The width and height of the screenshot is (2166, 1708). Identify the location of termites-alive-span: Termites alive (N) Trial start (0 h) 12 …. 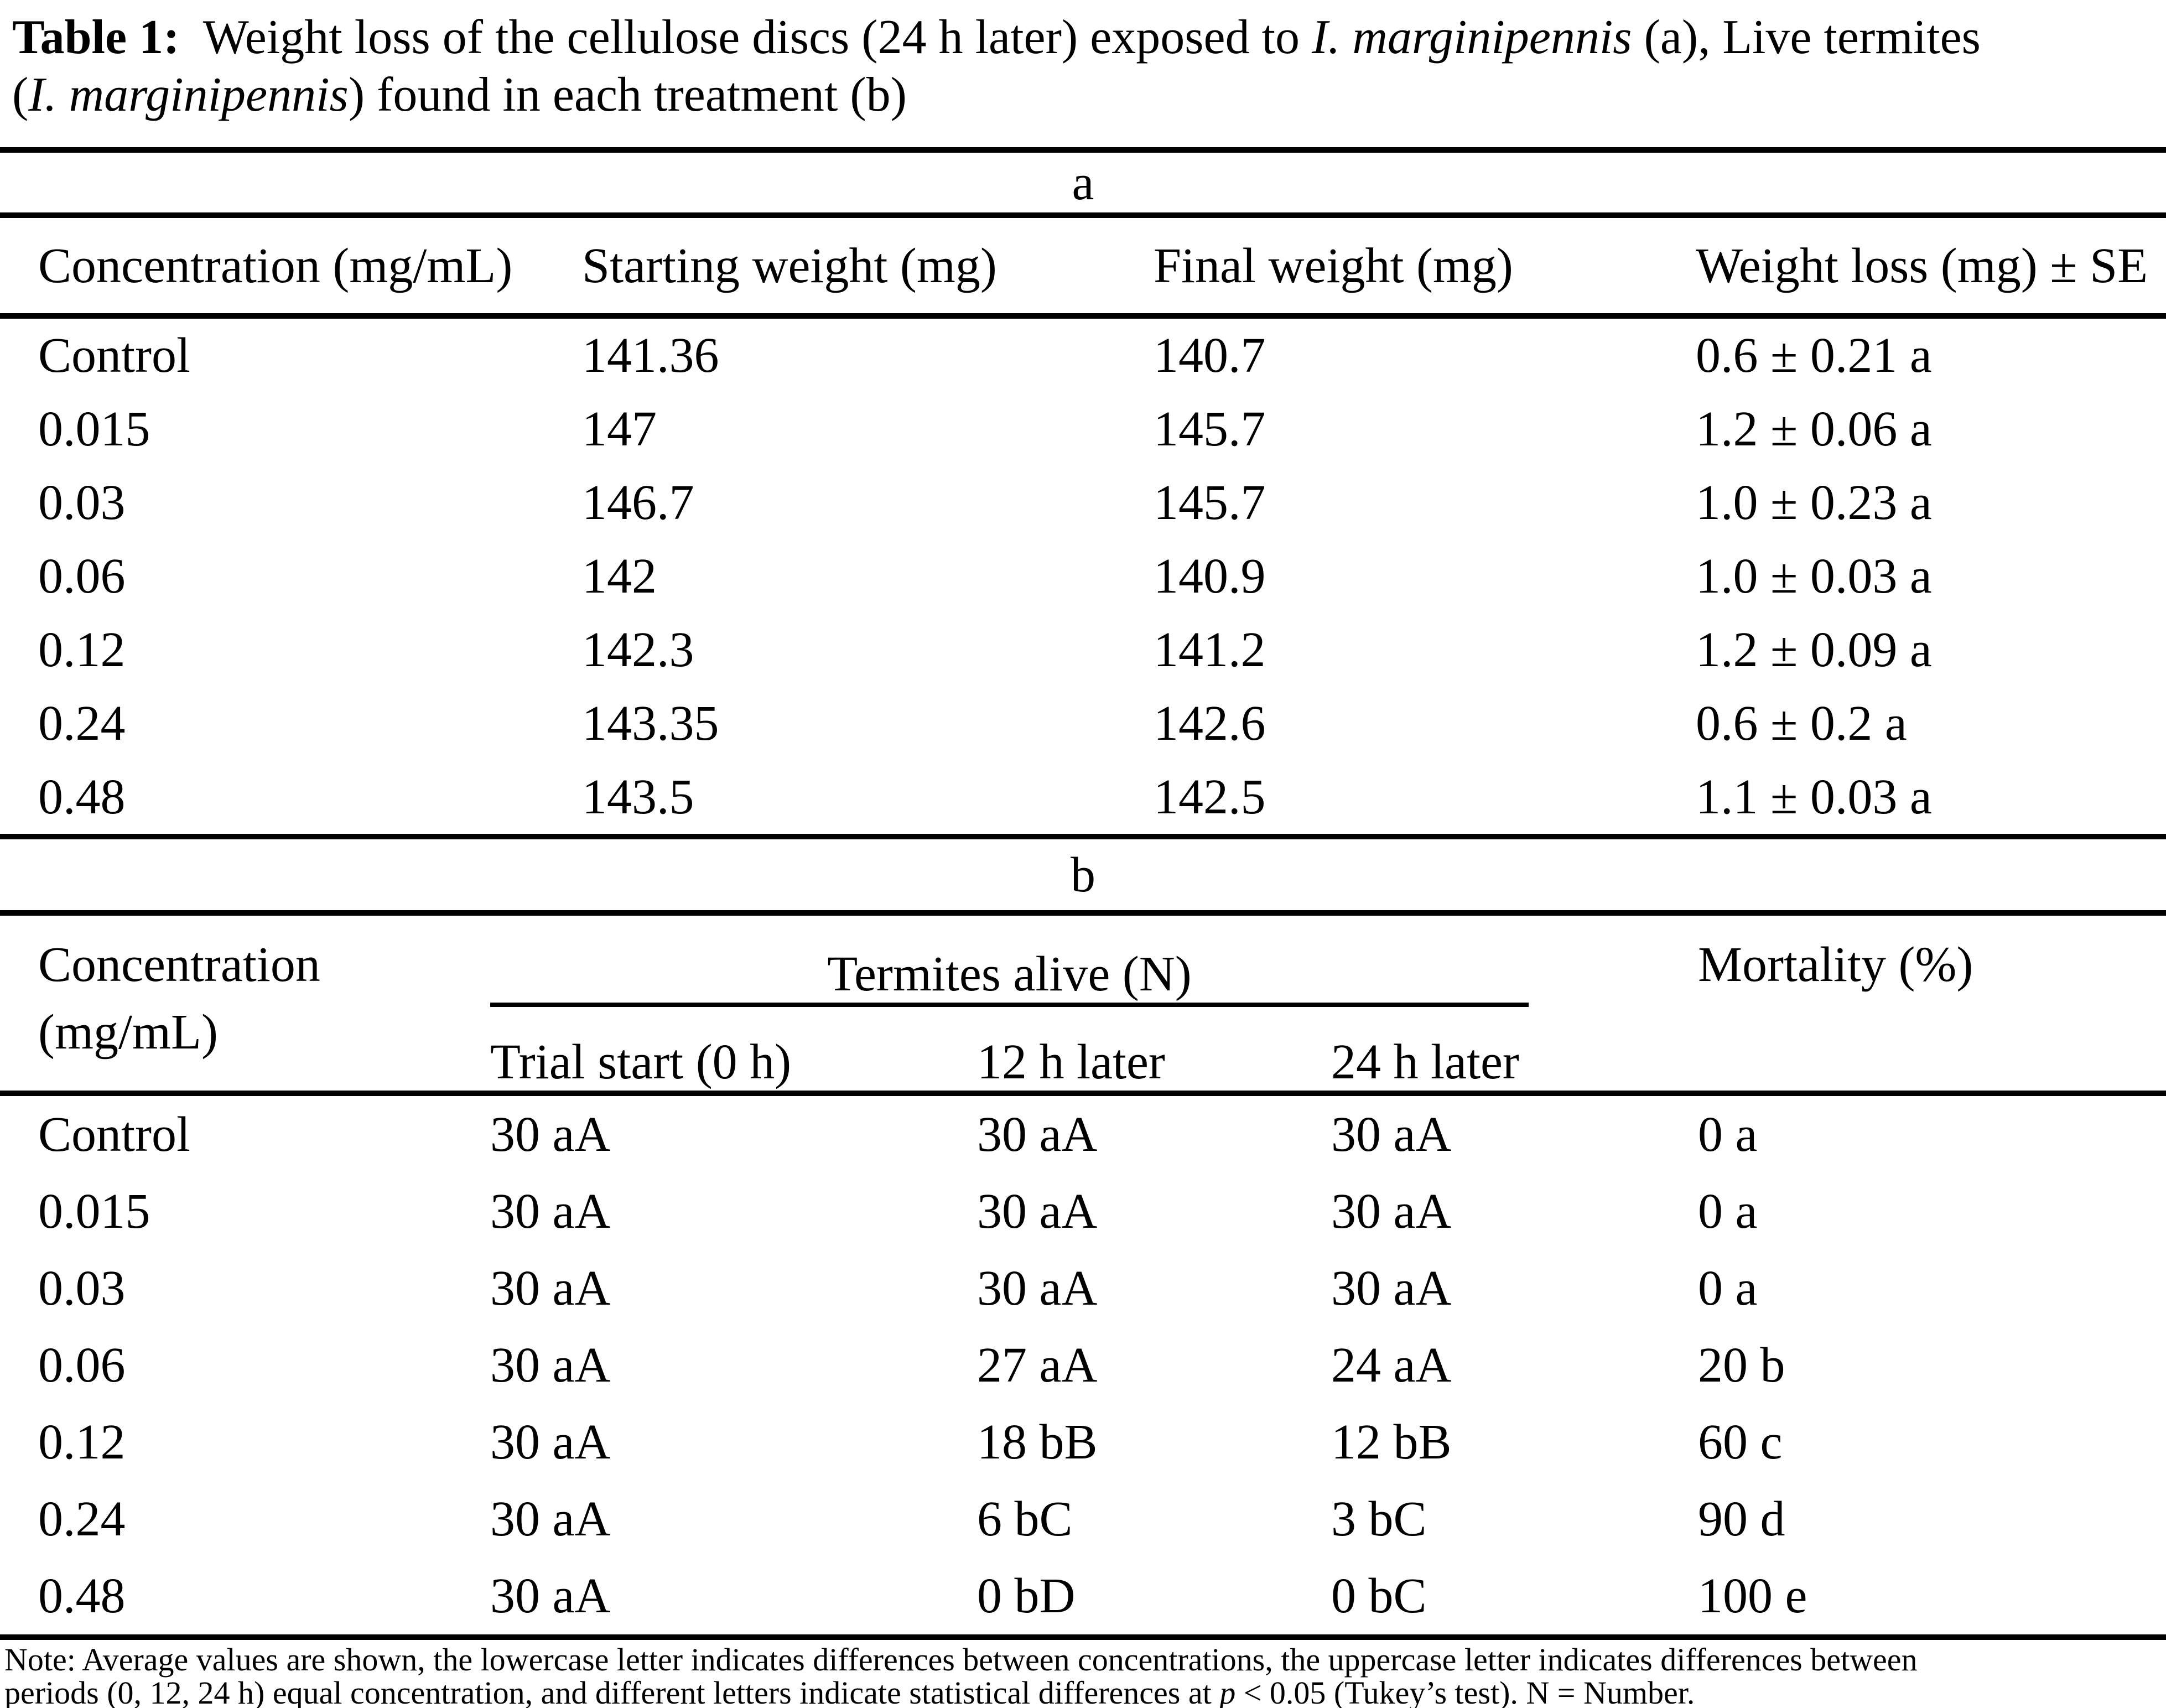
(1009, 1007).